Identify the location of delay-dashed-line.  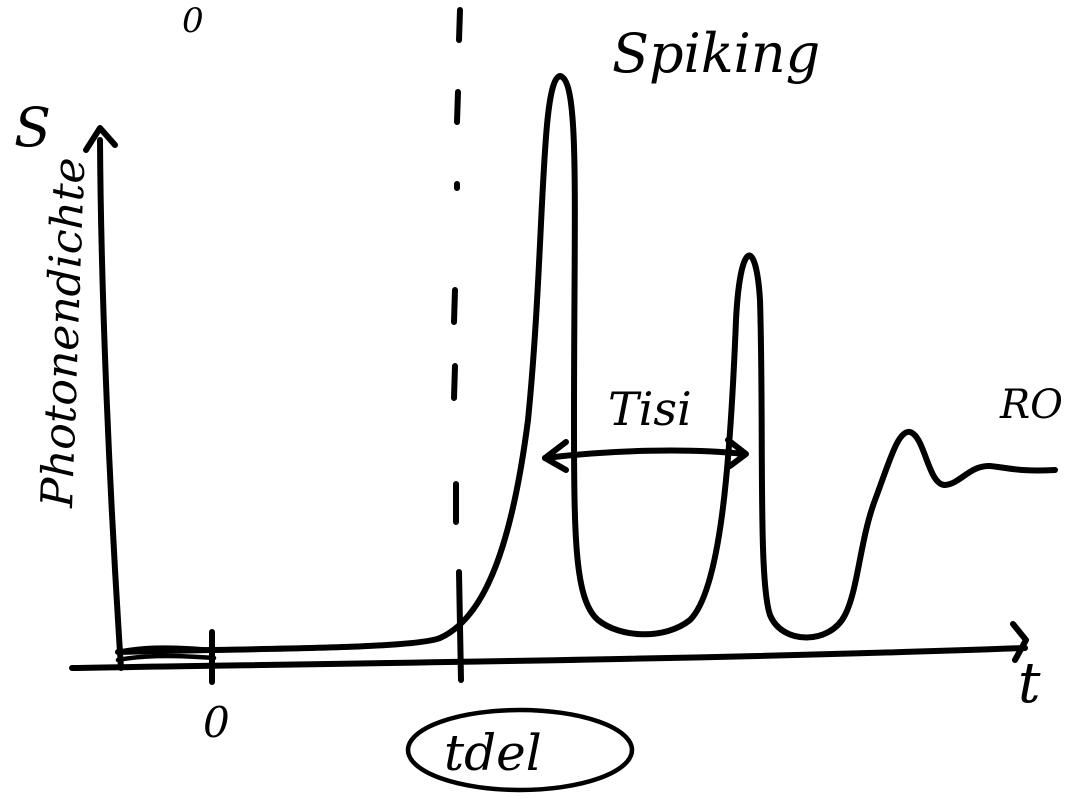
(457, 345).